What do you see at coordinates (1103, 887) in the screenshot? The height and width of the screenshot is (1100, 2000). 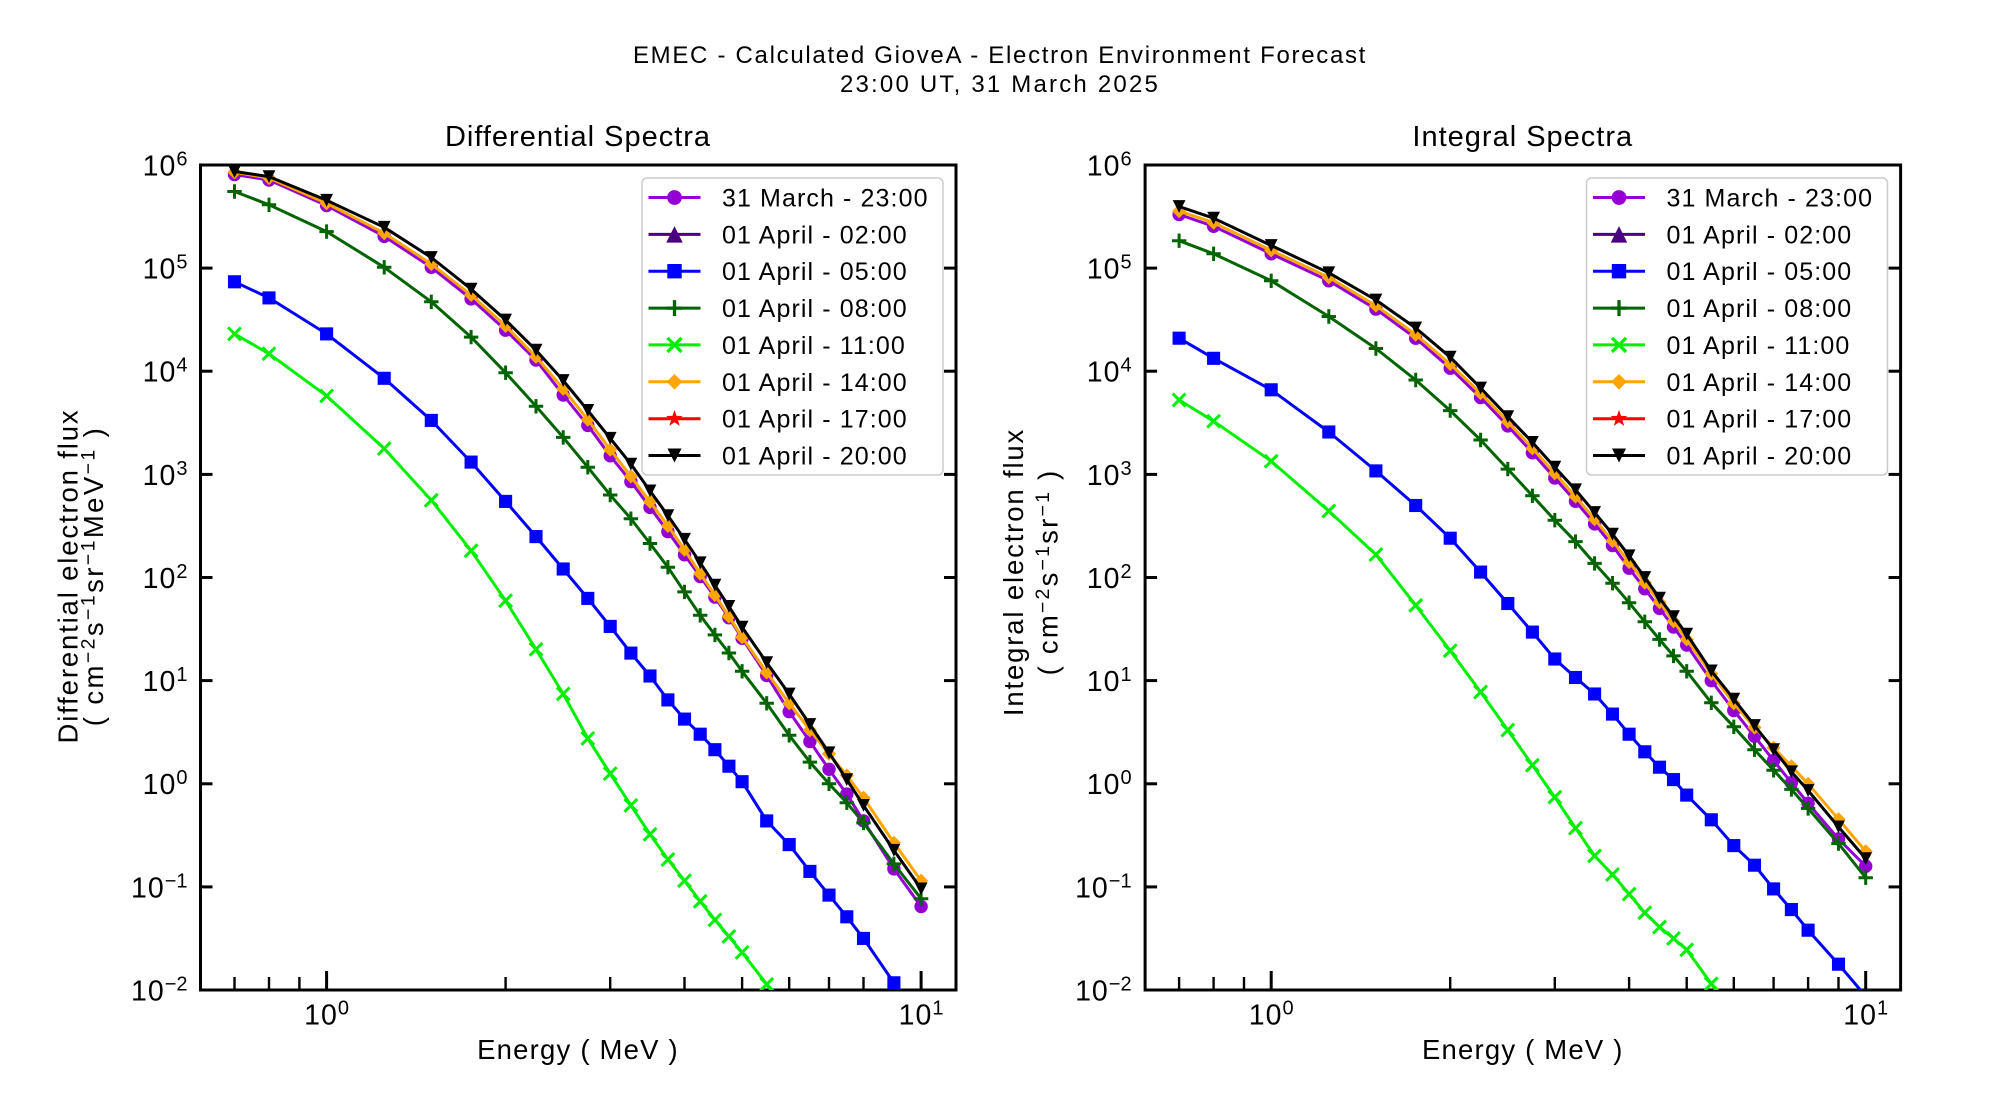 I see `svg-text: 10⁻¹` at bounding box center [1103, 887].